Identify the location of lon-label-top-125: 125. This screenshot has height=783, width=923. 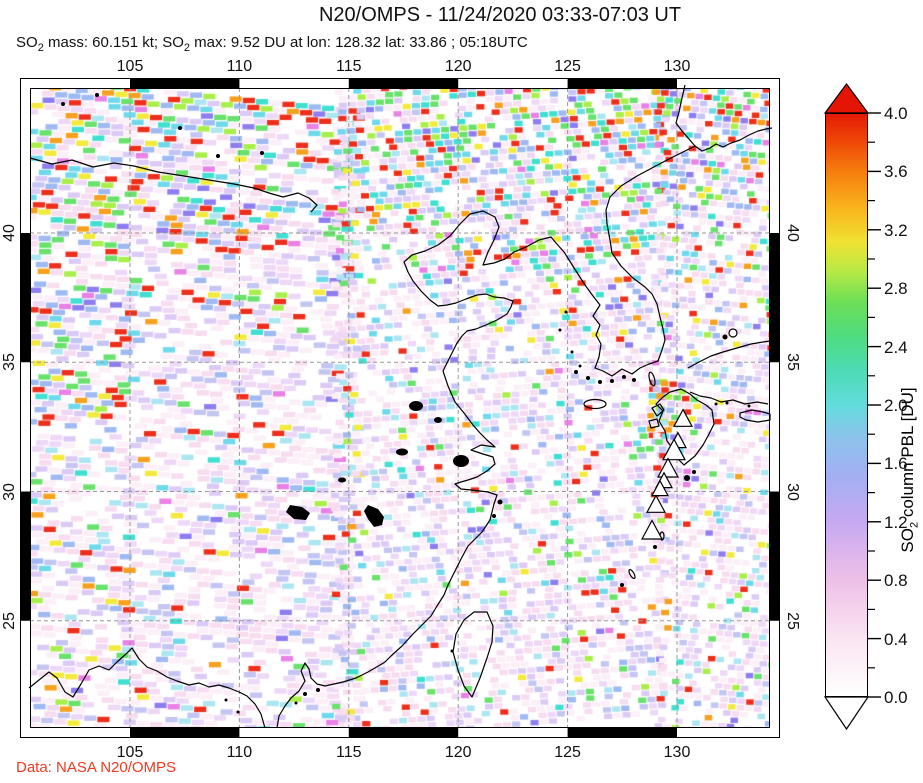
(567, 66).